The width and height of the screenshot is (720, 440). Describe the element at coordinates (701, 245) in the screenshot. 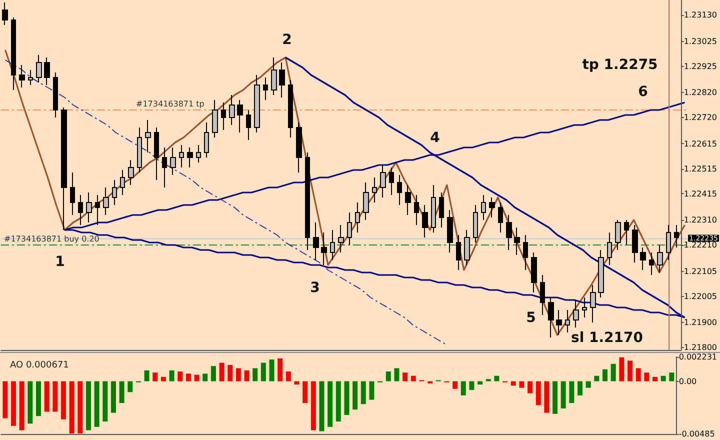

I see `y-tick-label: 1.22210` at that location.